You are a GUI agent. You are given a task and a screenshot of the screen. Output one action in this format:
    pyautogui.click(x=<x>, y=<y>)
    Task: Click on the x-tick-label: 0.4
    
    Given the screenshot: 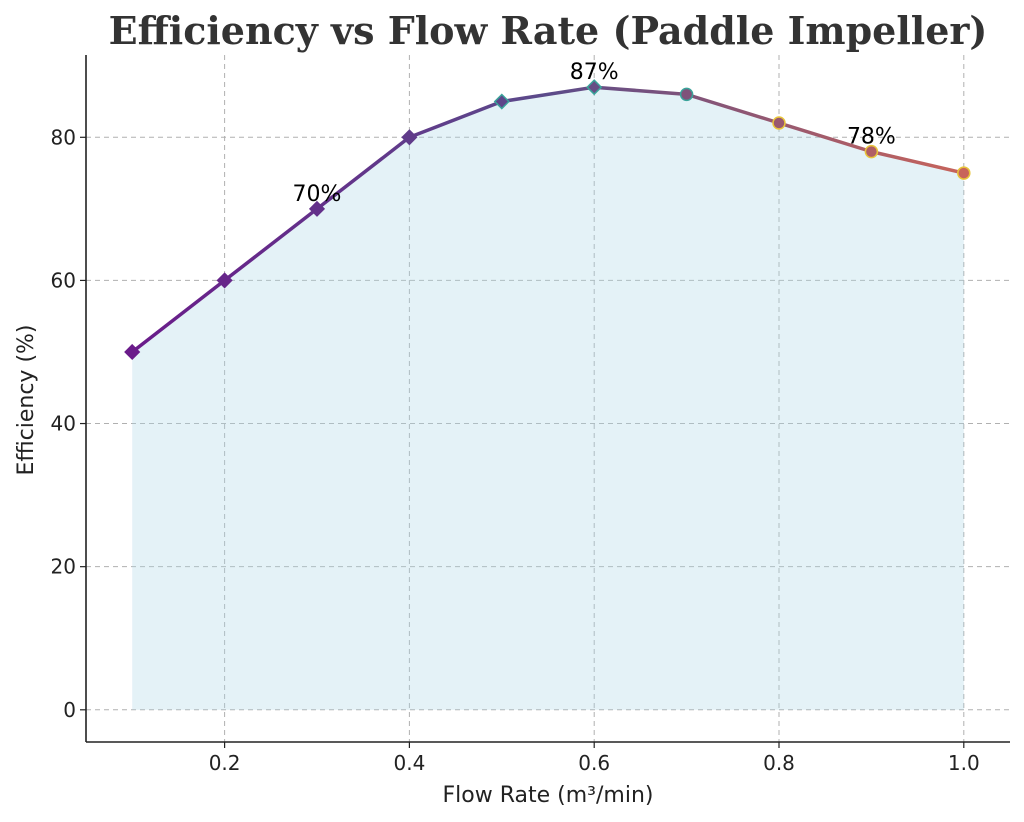 What is the action you would take?
    pyautogui.click(x=409, y=763)
    